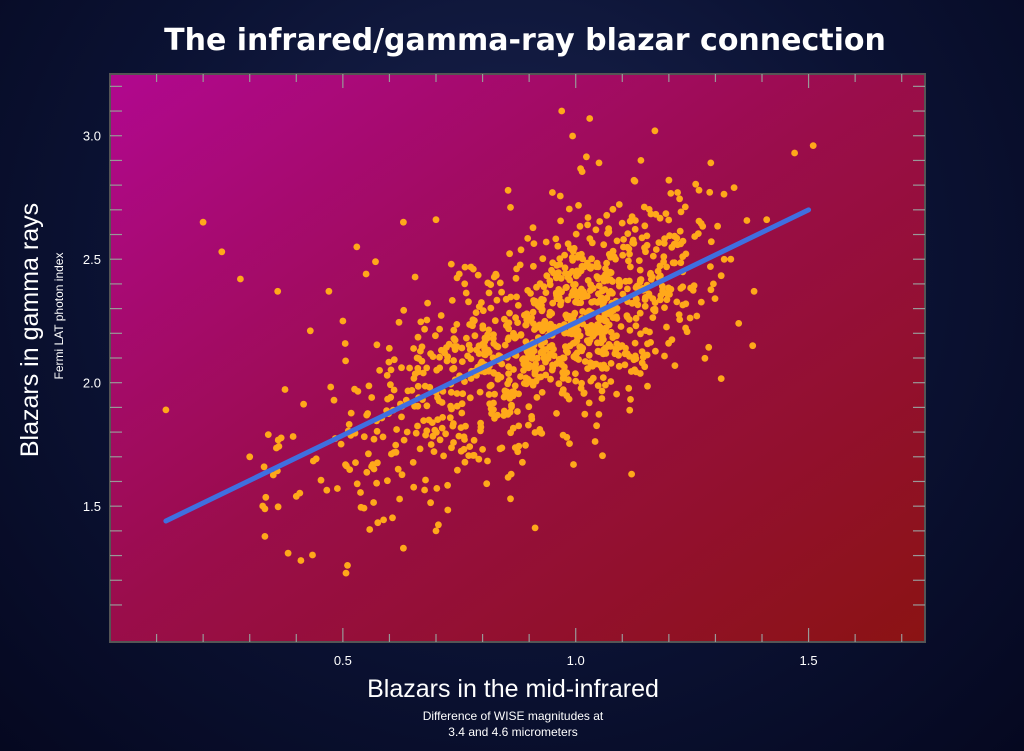  Describe the element at coordinates (513, 716) in the screenshot. I see `x-axis-sublabel-line-1: Difference of WISE magnitudes at` at that location.